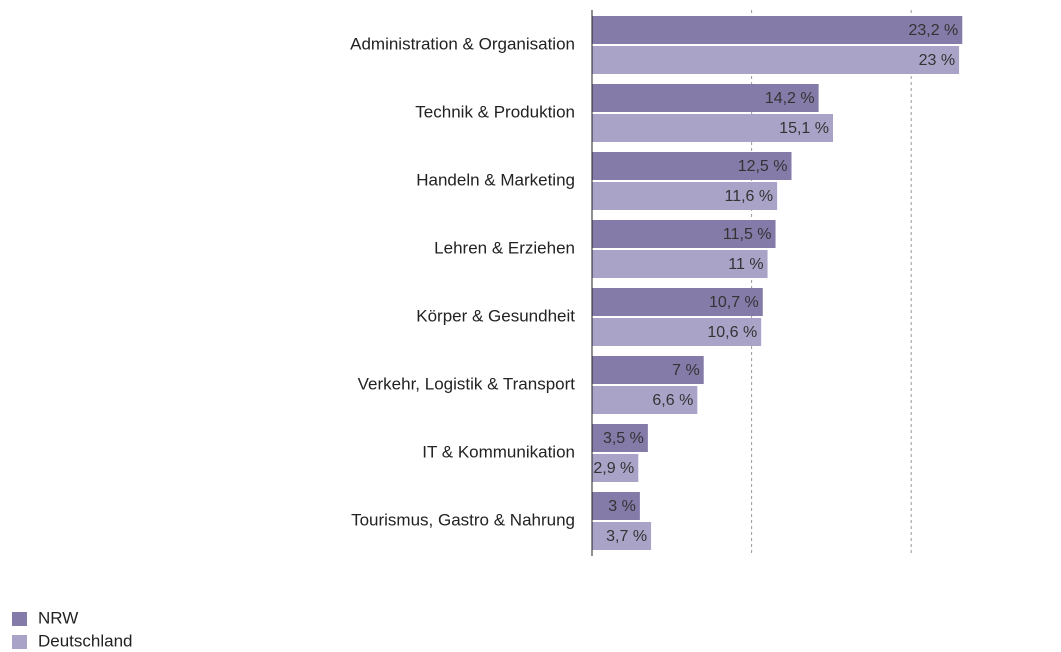 The width and height of the screenshot is (1061, 652). I want to click on value-label: 2,9 %, so click(613, 468).